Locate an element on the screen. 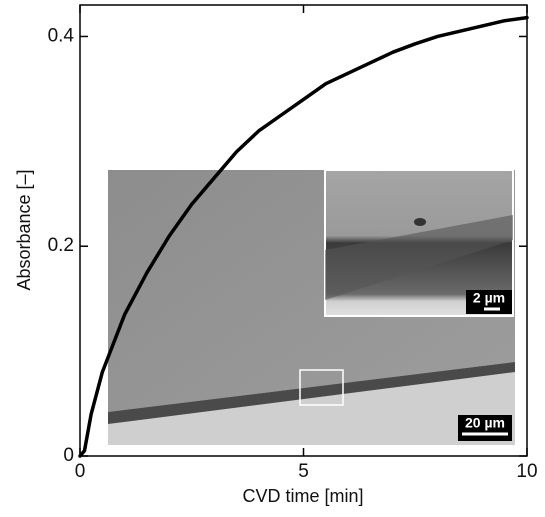 This screenshot has width=545, height=517. scale-bar-label: 20 µm is located at coordinates (485, 423).